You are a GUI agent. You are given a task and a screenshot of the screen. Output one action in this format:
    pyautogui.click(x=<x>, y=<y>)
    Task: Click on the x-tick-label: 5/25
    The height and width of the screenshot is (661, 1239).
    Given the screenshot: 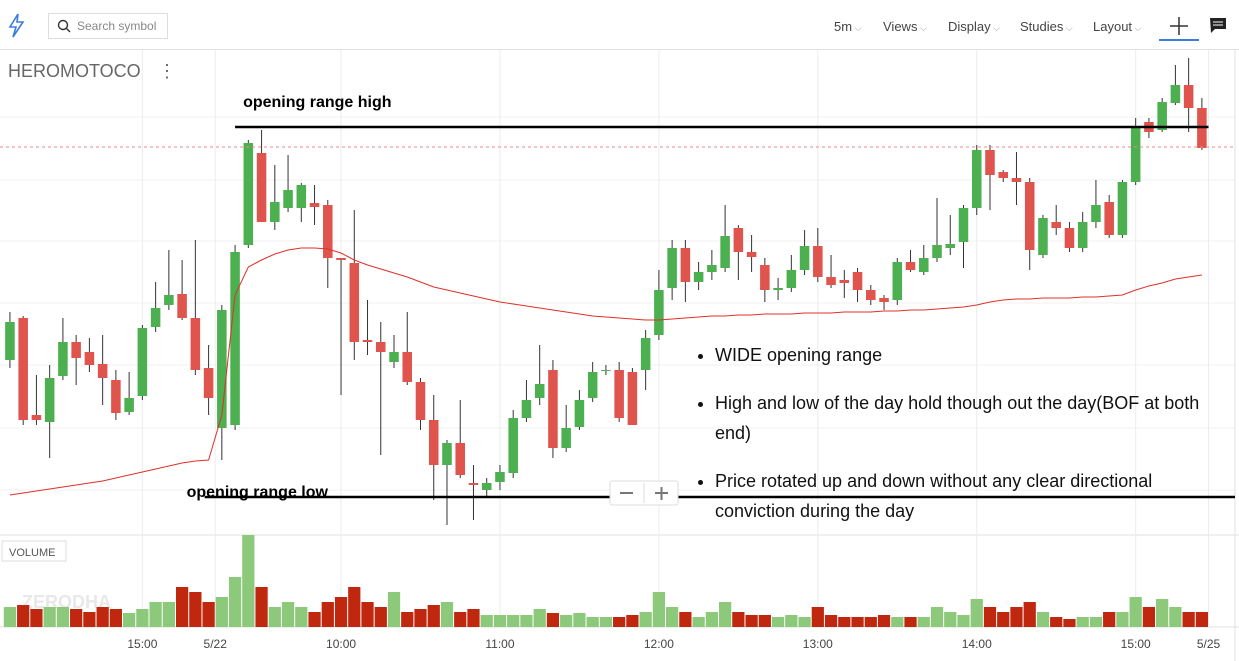 What is the action you would take?
    pyautogui.click(x=1209, y=644)
    